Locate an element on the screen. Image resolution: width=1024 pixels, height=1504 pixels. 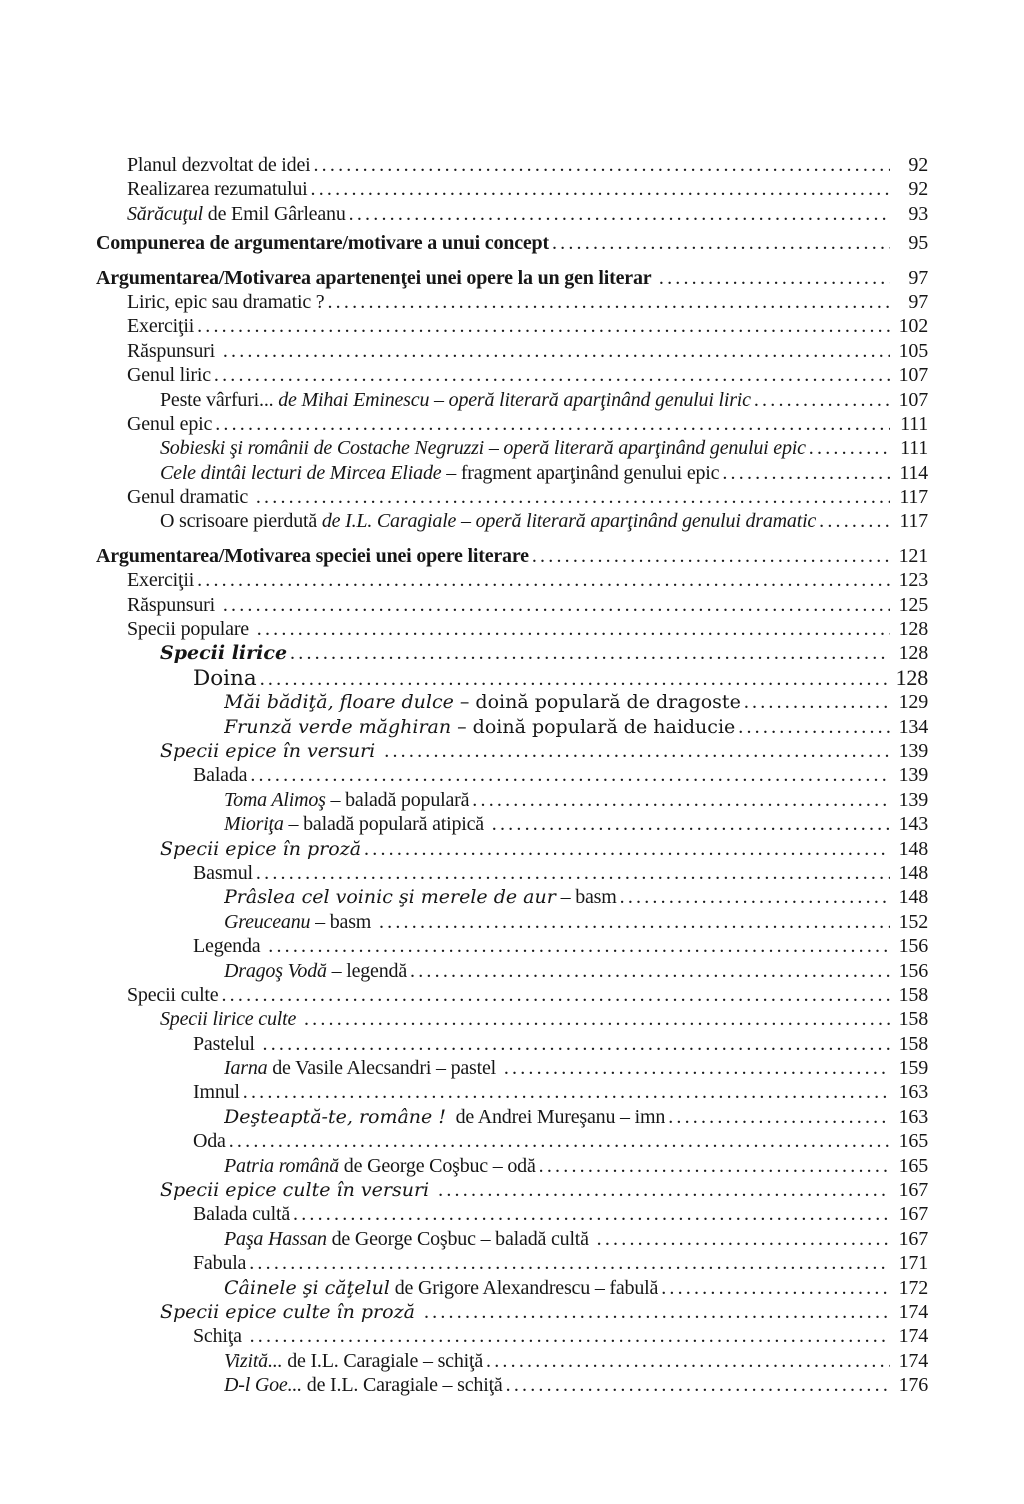
page-number: 92 is located at coordinates (918, 189).